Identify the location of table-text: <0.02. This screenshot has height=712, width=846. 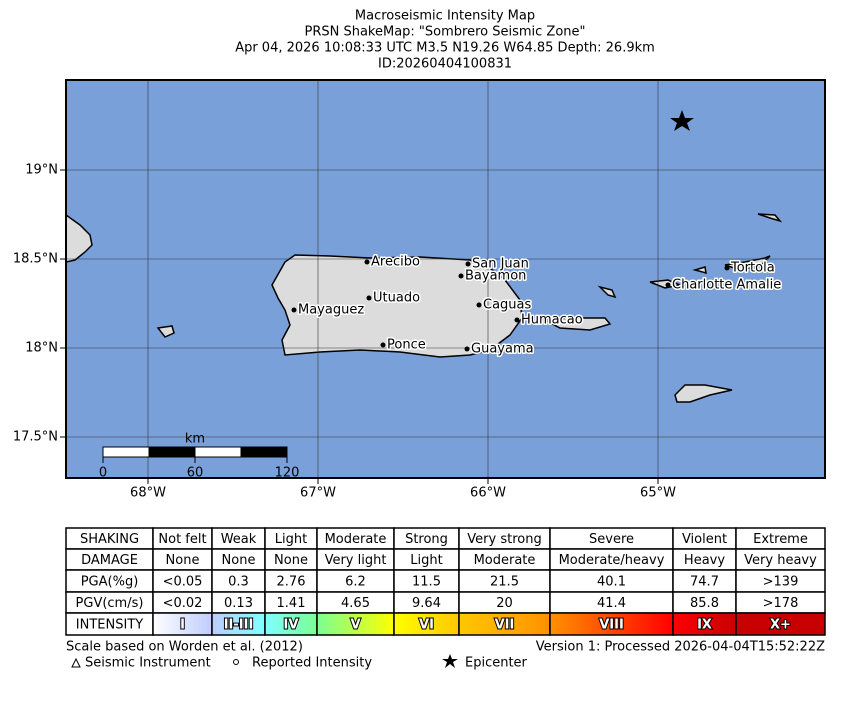
(183, 603).